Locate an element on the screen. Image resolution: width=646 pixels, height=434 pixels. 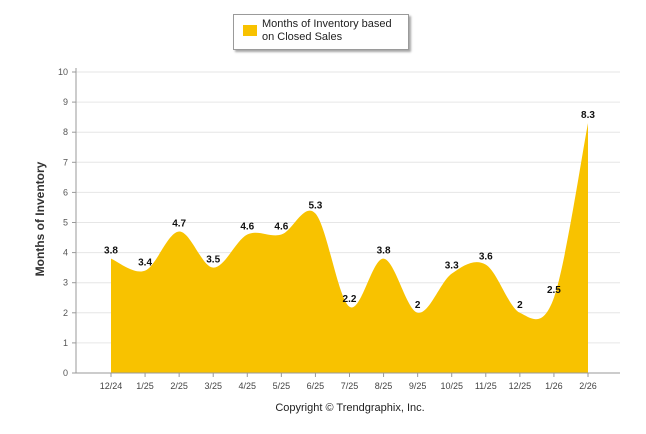
y-tick-label: 6 is located at coordinates (65, 192).